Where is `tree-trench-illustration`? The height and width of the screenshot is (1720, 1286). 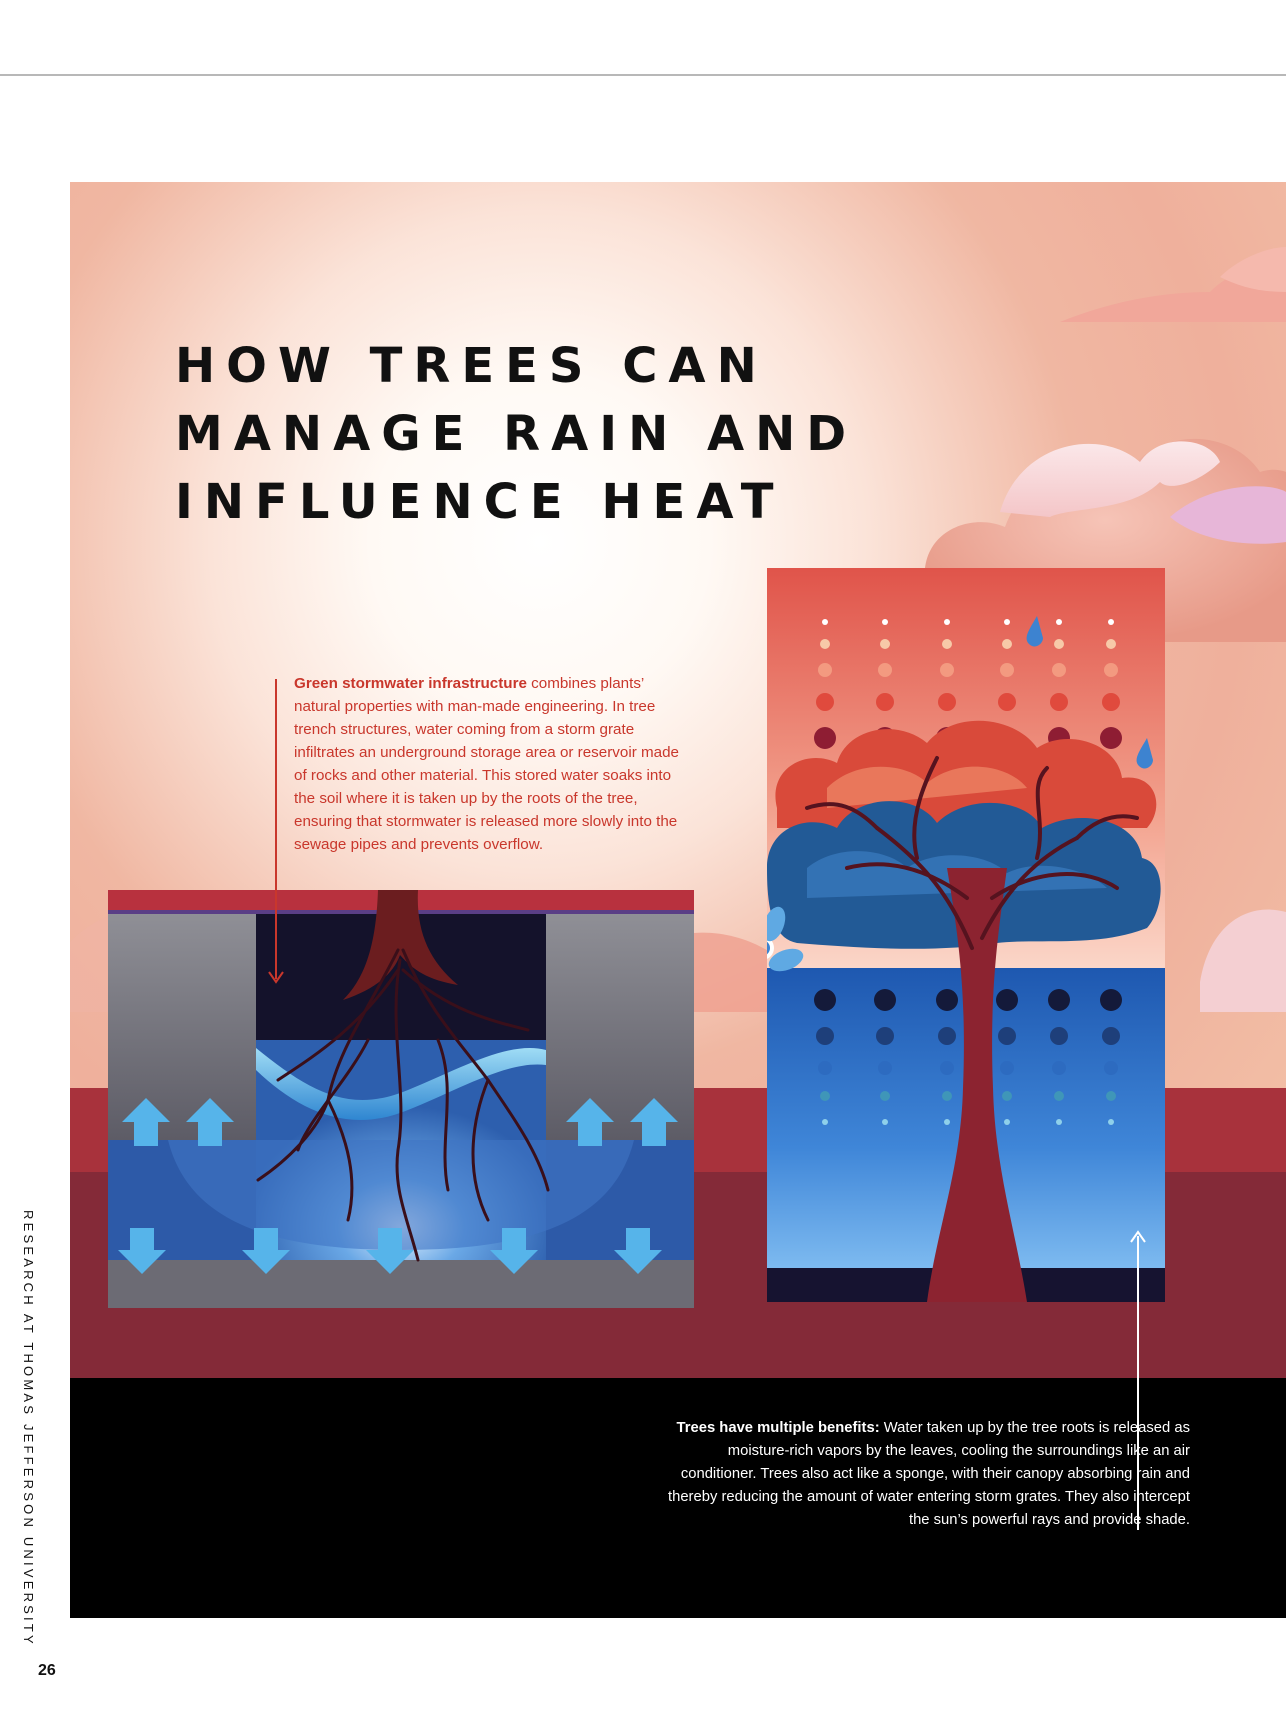 tree-trench-illustration is located at coordinates (401, 1099).